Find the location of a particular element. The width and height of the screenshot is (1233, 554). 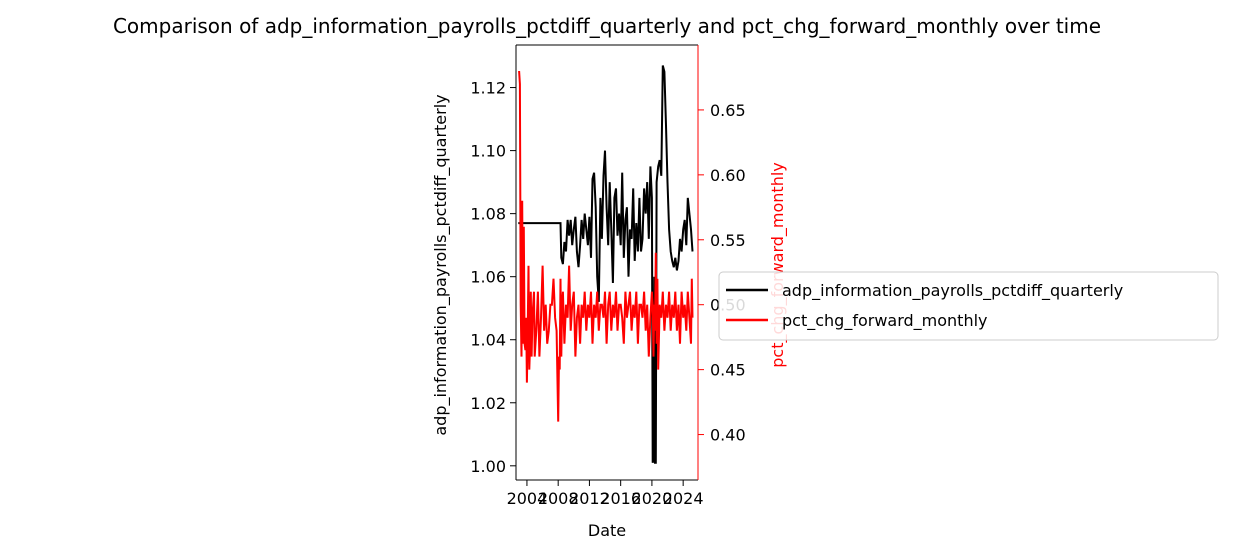

legend-label-right-series: pct_chg_forward_monthly is located at coordinates (885, 321).